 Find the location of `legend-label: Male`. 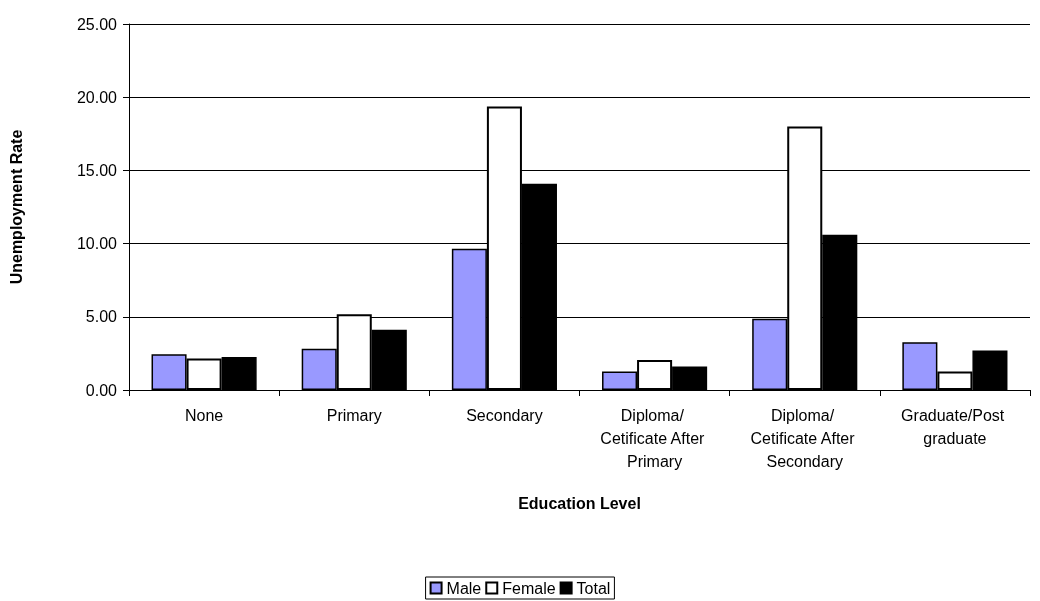

legend-label: Male is located at coordinates (464, 588).